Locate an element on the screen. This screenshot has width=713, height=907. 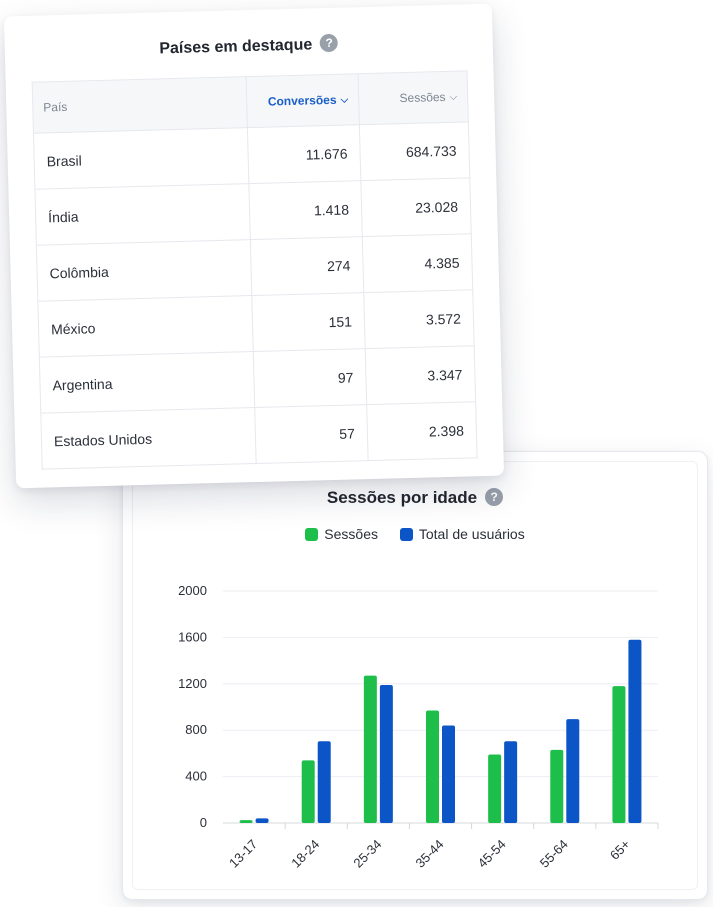
table-title: Países em destaque is located at coordinates (236, 47).